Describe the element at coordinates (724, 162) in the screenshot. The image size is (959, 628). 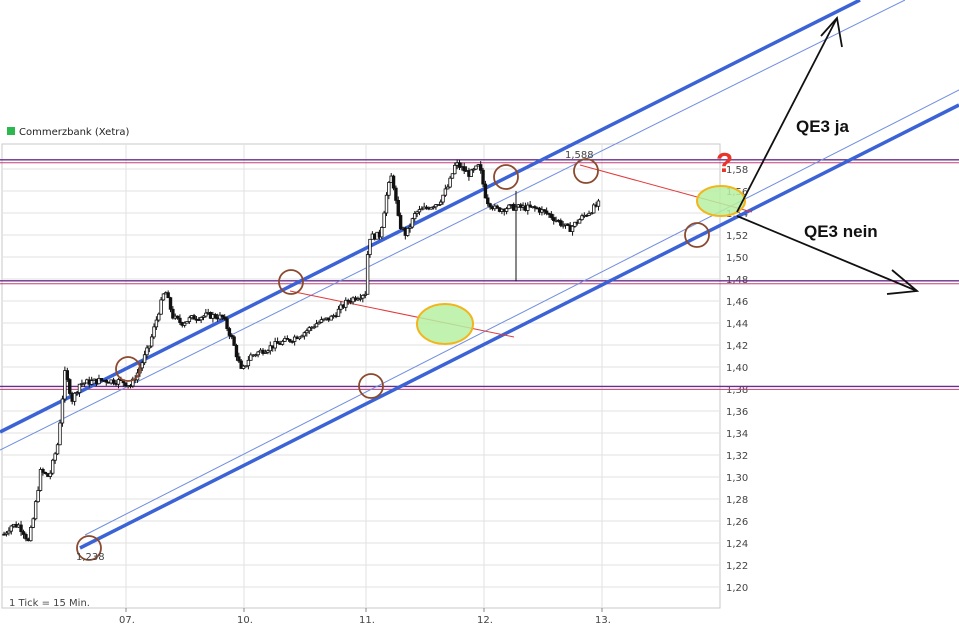
I see `annotation-question: ?` at that location.